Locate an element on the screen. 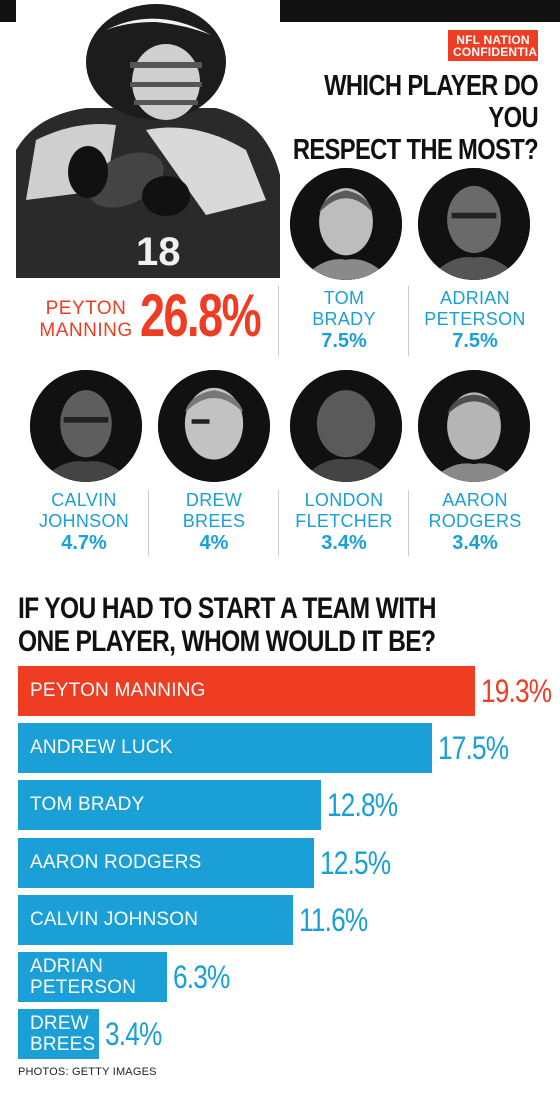 The height and width of the screenshot is (1094, 560). svg-text: 18 is located at coordinates (158, 252).